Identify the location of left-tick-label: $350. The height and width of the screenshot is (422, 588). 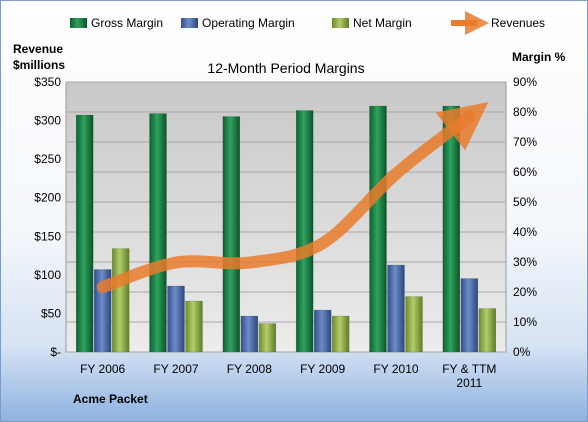
(47, 82).